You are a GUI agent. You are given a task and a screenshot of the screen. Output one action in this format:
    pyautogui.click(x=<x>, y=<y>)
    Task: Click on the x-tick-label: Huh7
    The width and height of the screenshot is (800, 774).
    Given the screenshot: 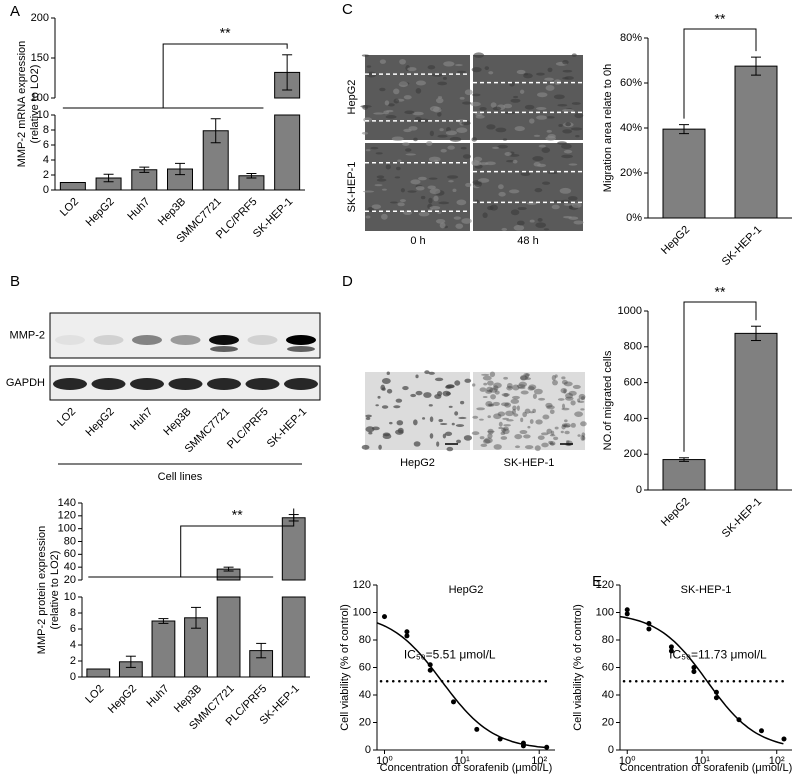 What is the action you would take?
    pyautogui.click(x=158, y=696)
    